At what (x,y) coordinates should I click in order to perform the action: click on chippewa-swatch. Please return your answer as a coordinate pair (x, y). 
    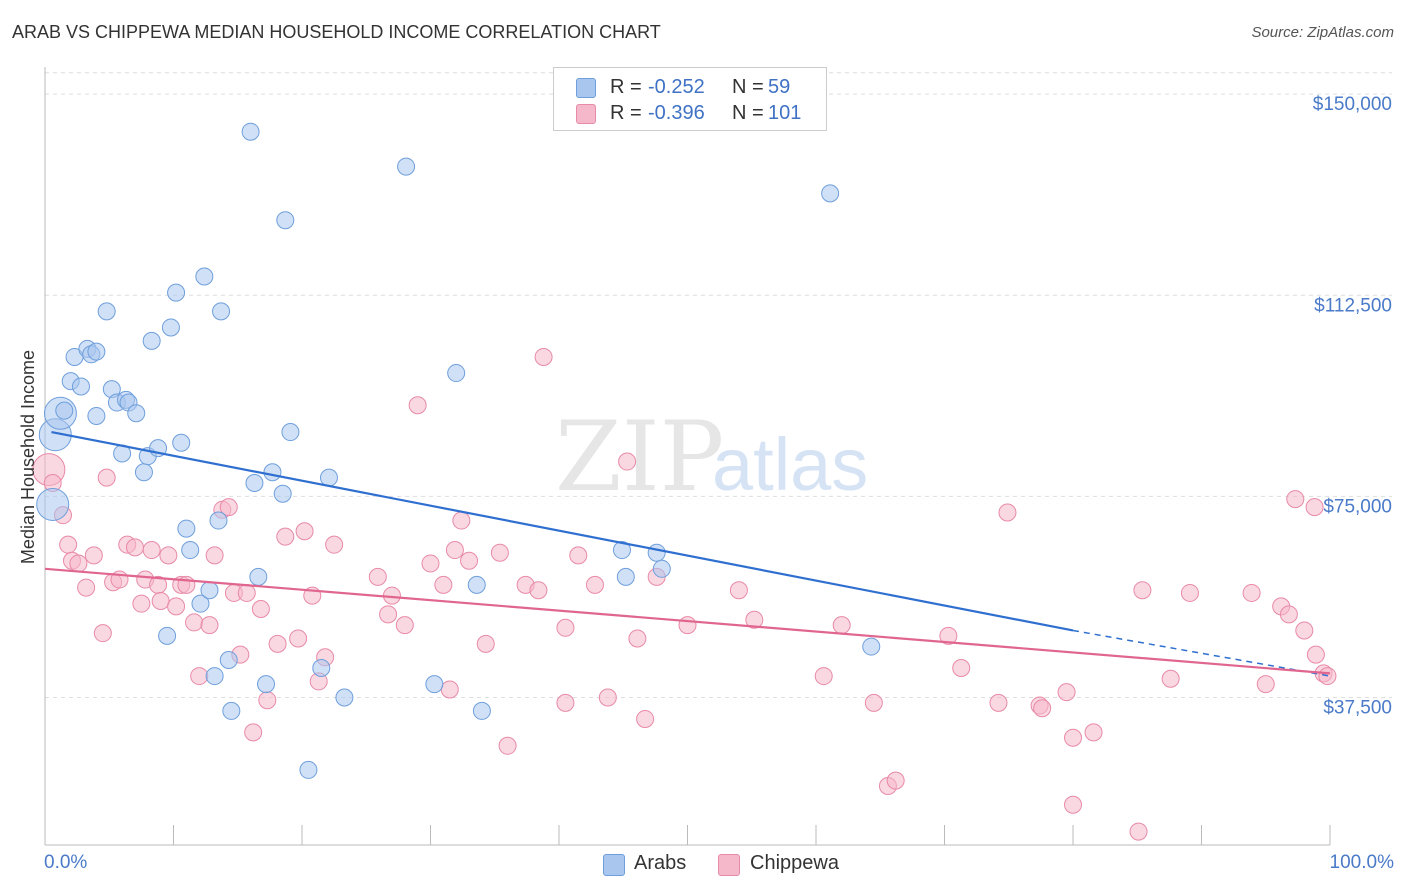
    Looking at the image, I should click on (586, 114).